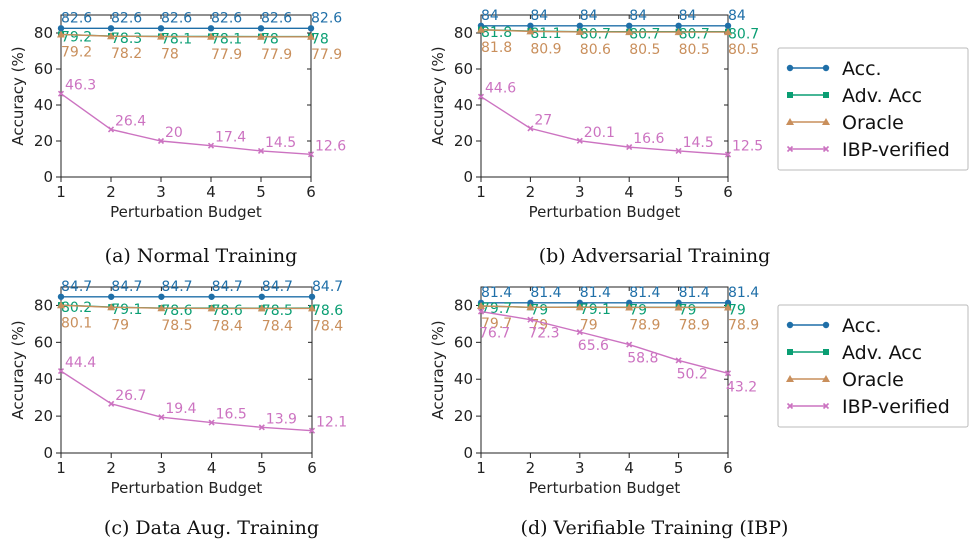  Describe the element at coordinates (868, 407) in the screenshot. I see `legend-item-ibp-verified: IBP-verified` at that location.